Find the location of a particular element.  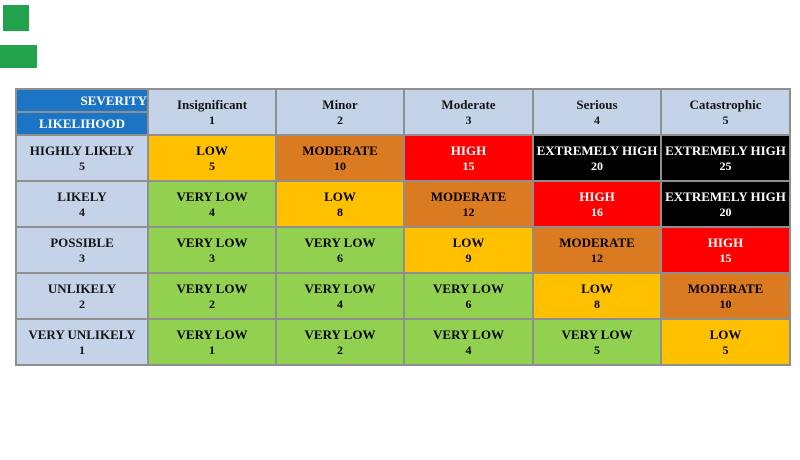

risk-cell-moderate: MODERATE 10 is located at coordinates (340, 158).